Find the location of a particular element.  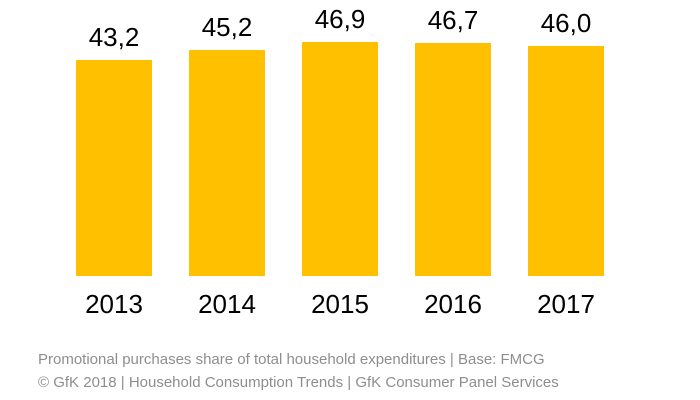

bar-group-2013: 43,2 2013 is located at coordinates (114, 158).